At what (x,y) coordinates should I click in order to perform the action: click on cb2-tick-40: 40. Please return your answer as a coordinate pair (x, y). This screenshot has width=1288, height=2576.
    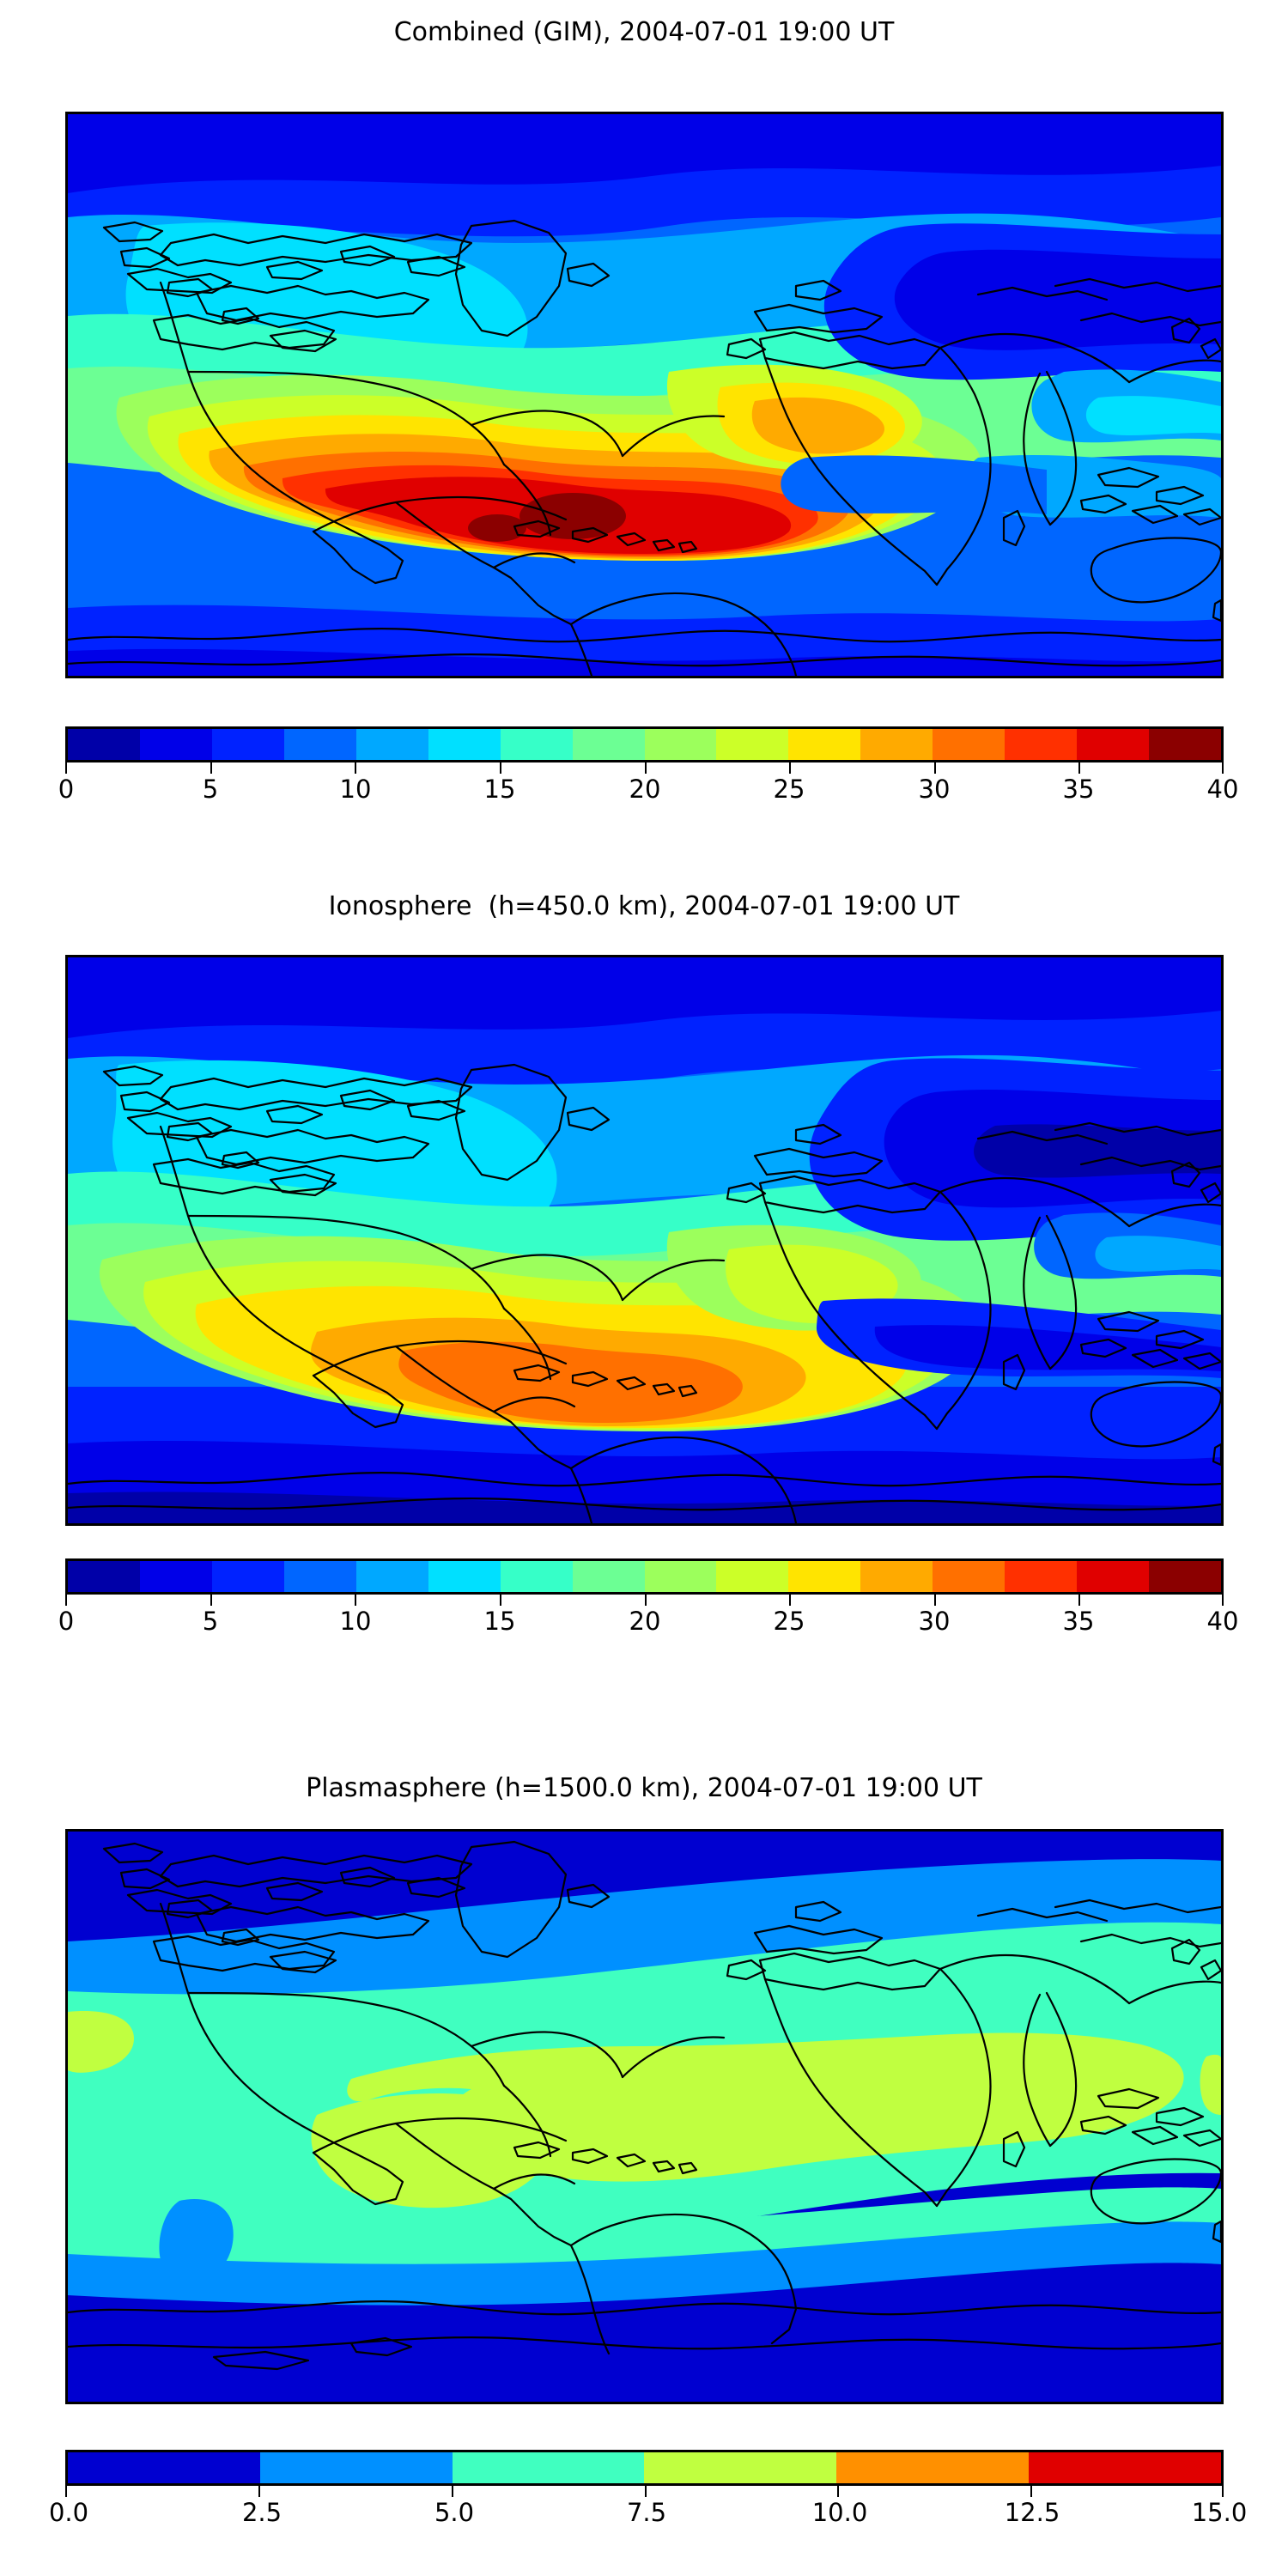
    Looking at the image, I should click on (1222, 1621).